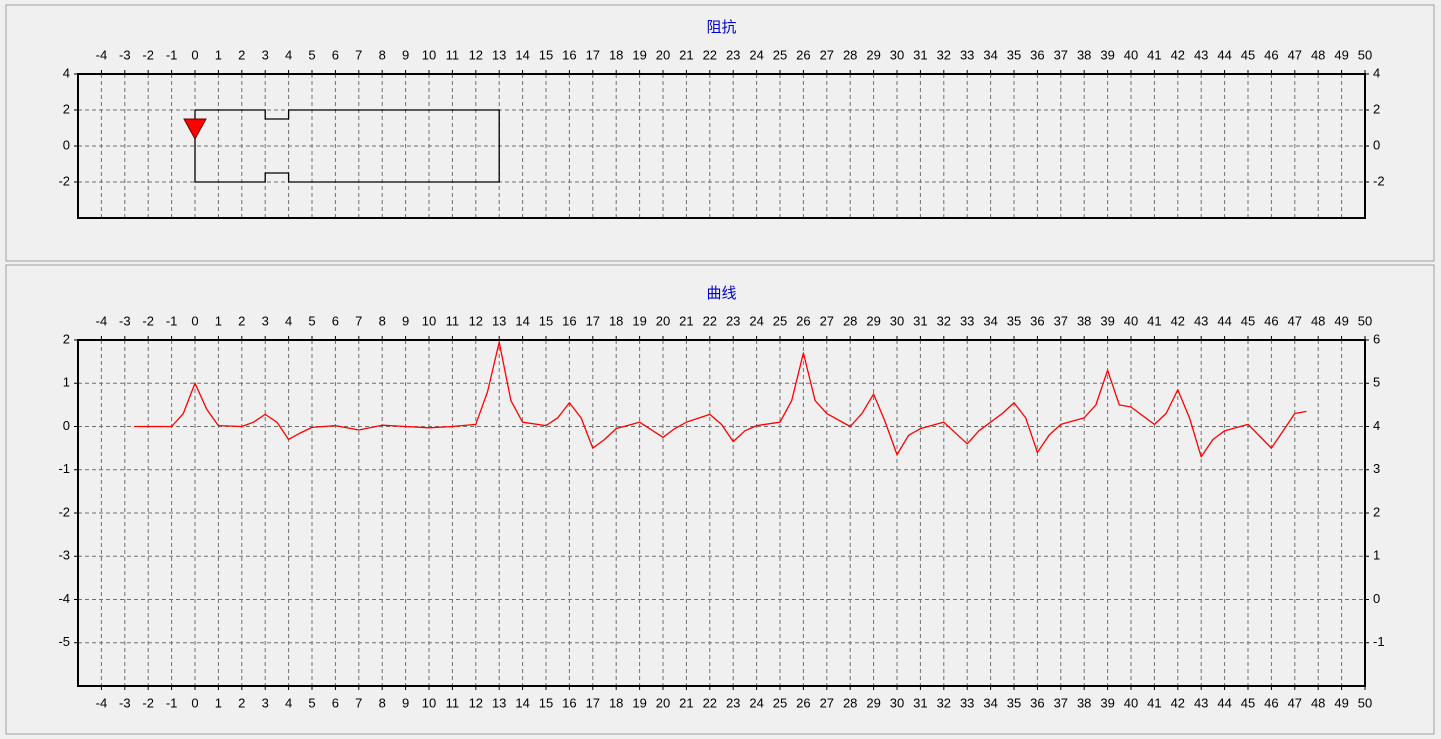 Image resolution: width=1441 pixels, height=739 pixels. What do you see at coordinates (1318, 702) in the screenshot?
I see `x-tick-label: 48` at bounding box center [1318, 702].